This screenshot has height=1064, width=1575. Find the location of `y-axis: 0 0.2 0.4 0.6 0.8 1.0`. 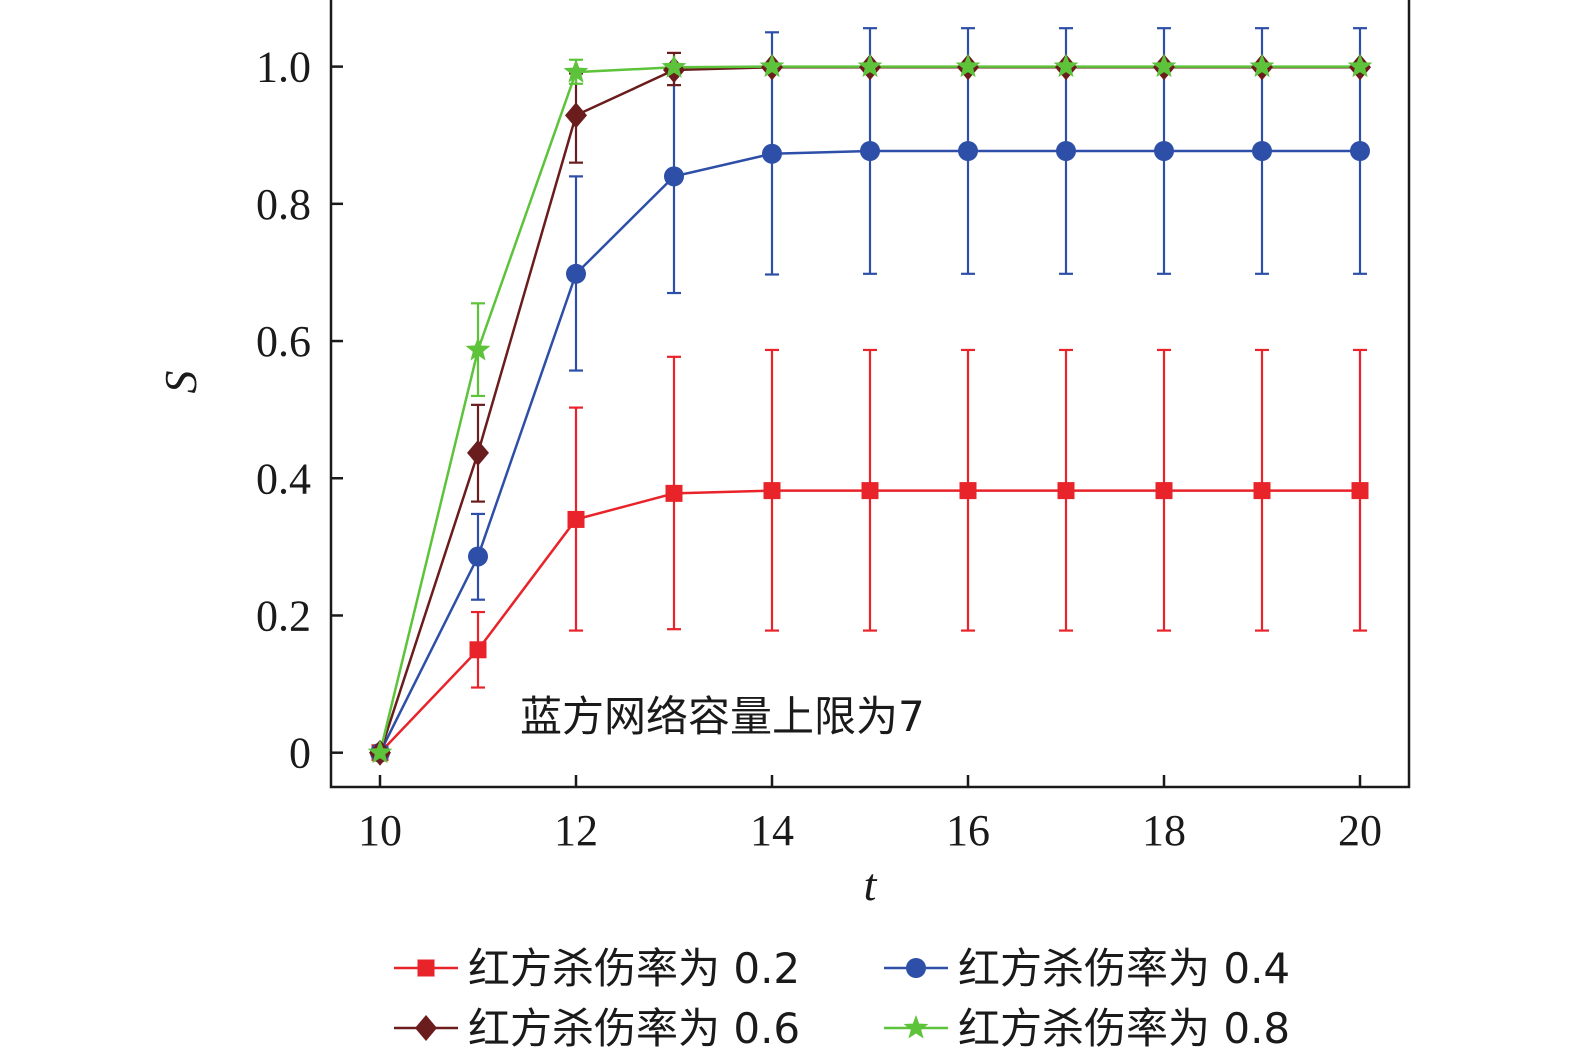

y-axis: 0 0.2 0.4 0.6 0.8 1.0 is located at coordinates (299, 410).